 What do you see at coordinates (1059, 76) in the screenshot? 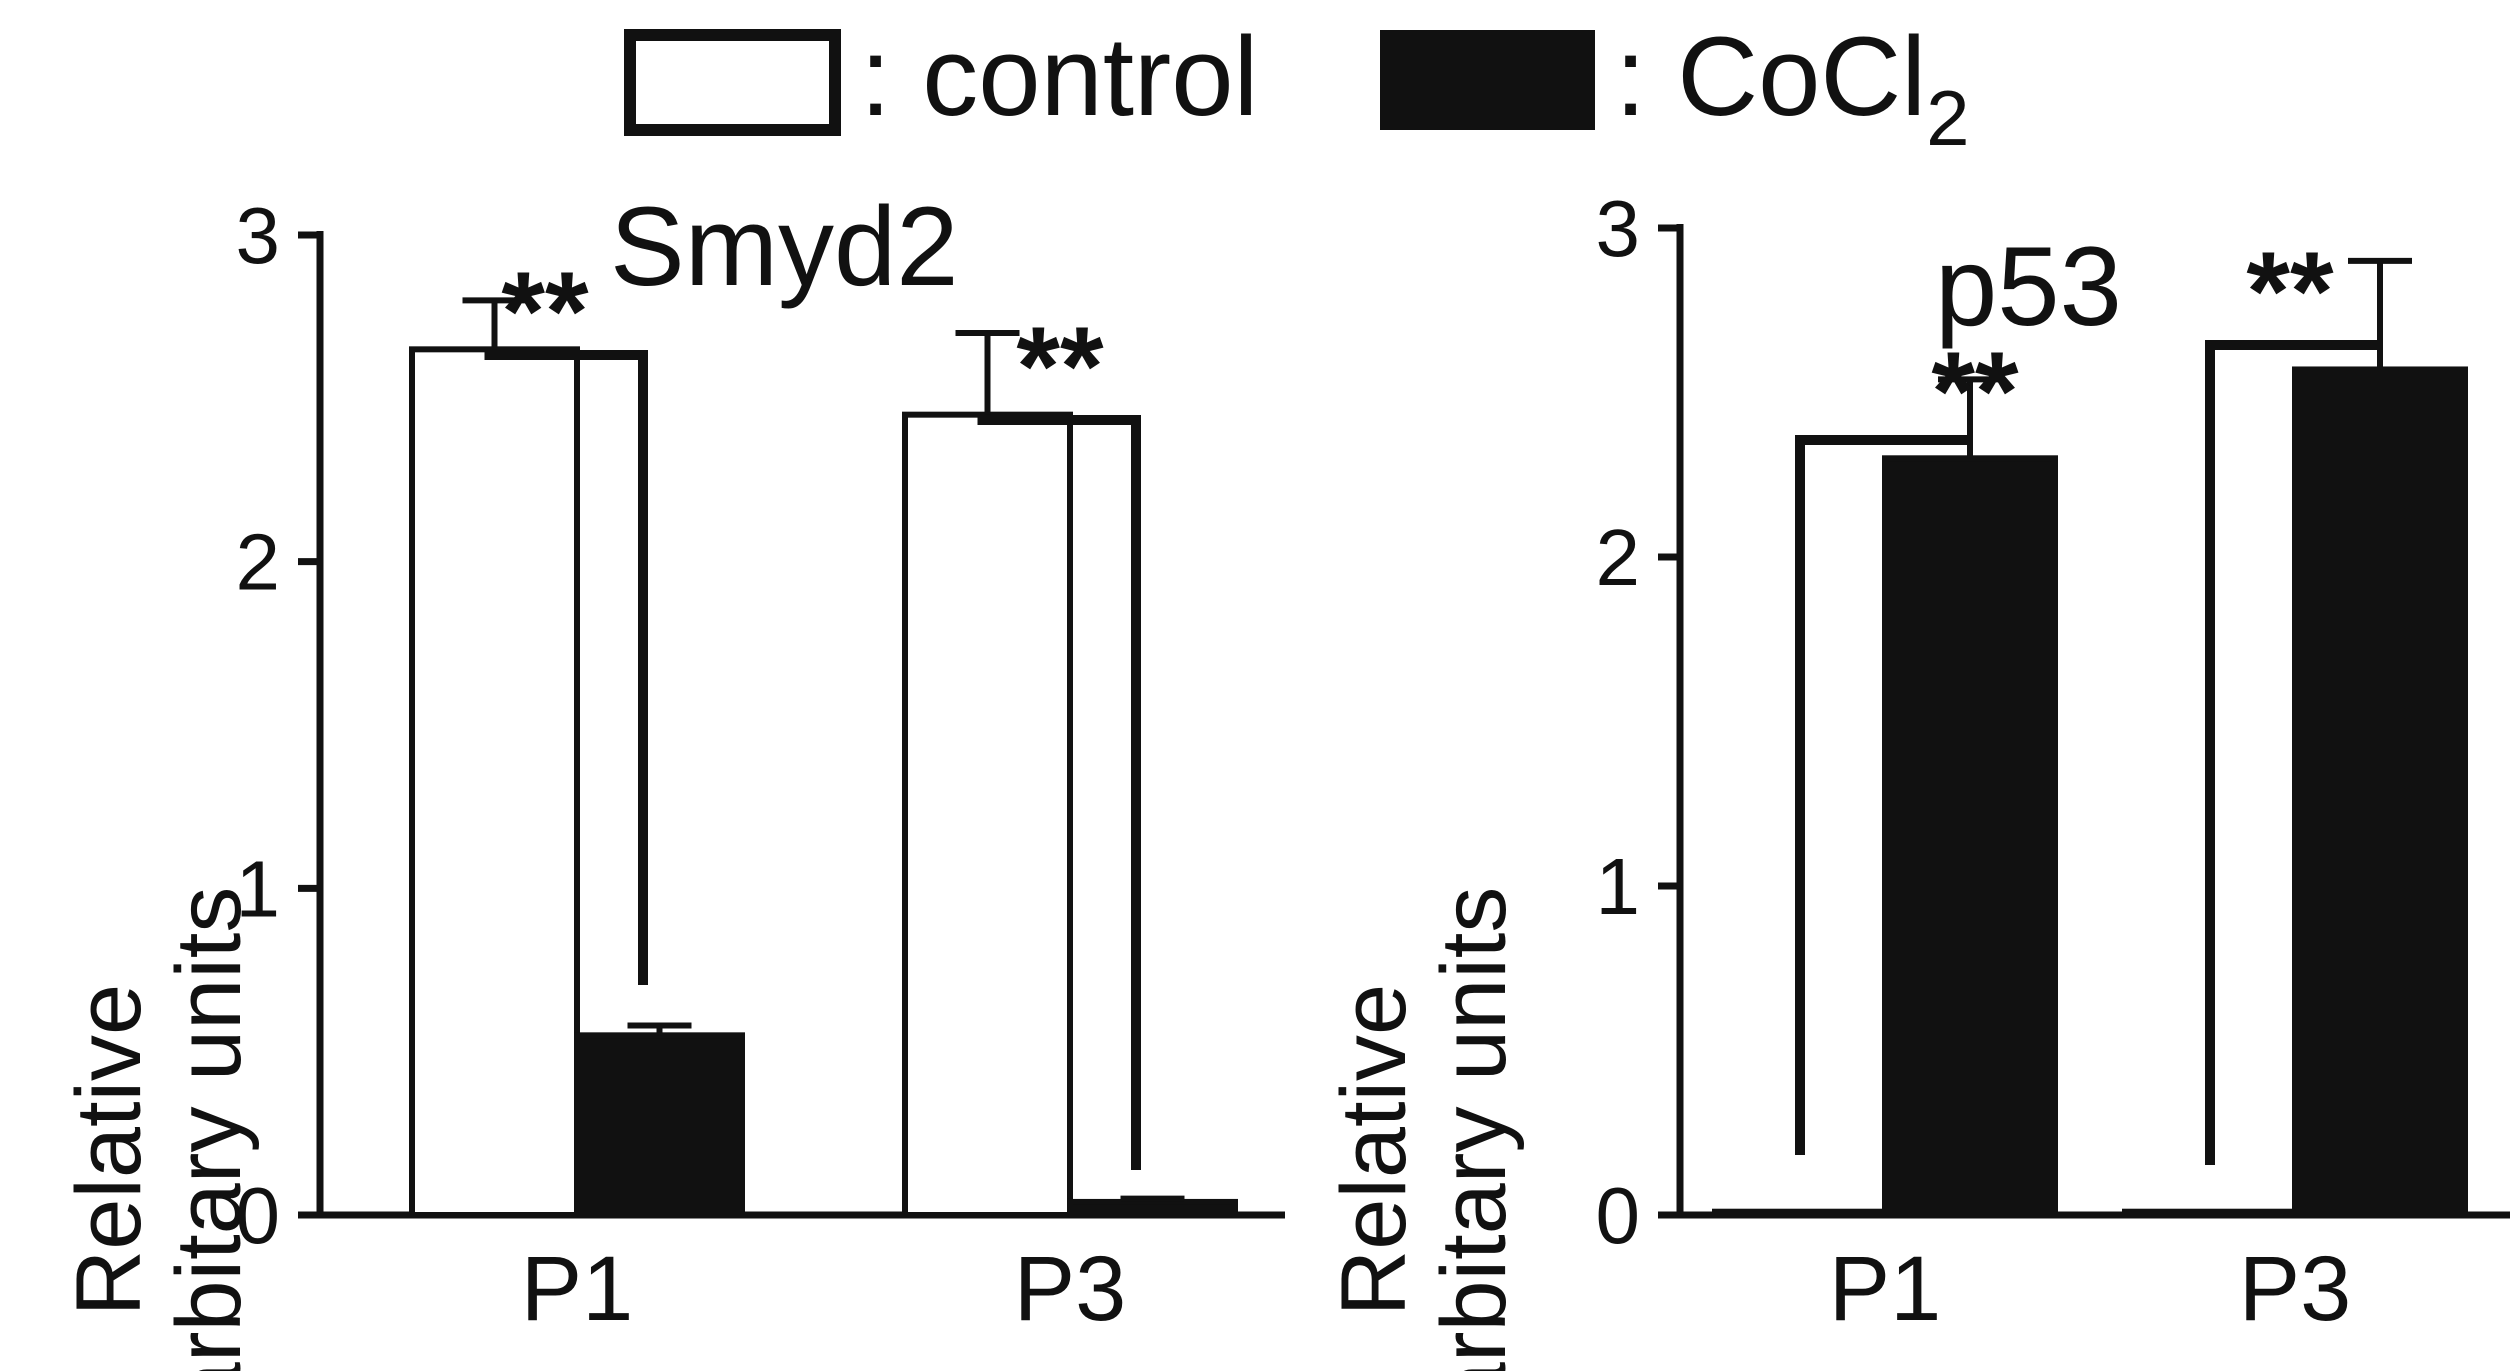
I see `legend-label-control: : control` at bounding box center [1059, 76].